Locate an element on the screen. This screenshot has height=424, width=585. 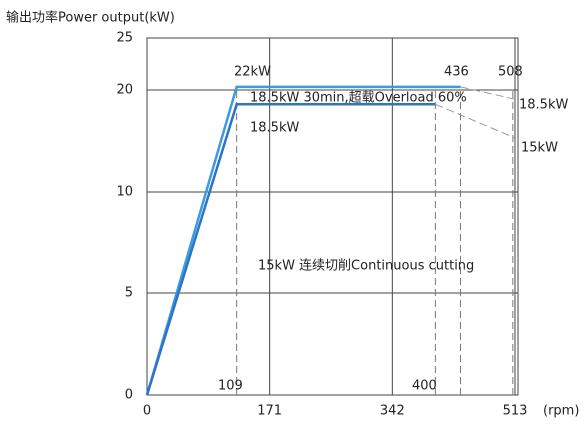
x-tick-label: 342 is located at coordinates (392, 411).